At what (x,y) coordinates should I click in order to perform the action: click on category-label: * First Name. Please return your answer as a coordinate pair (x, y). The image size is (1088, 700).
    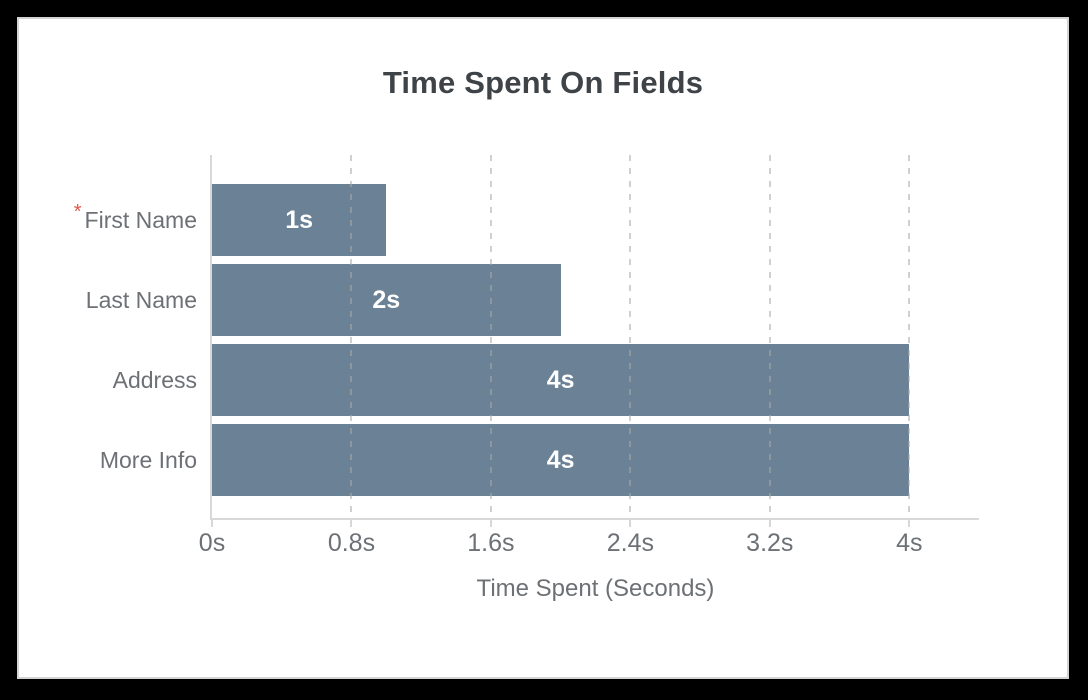
    Looking at the image, I should click on (135, 220).